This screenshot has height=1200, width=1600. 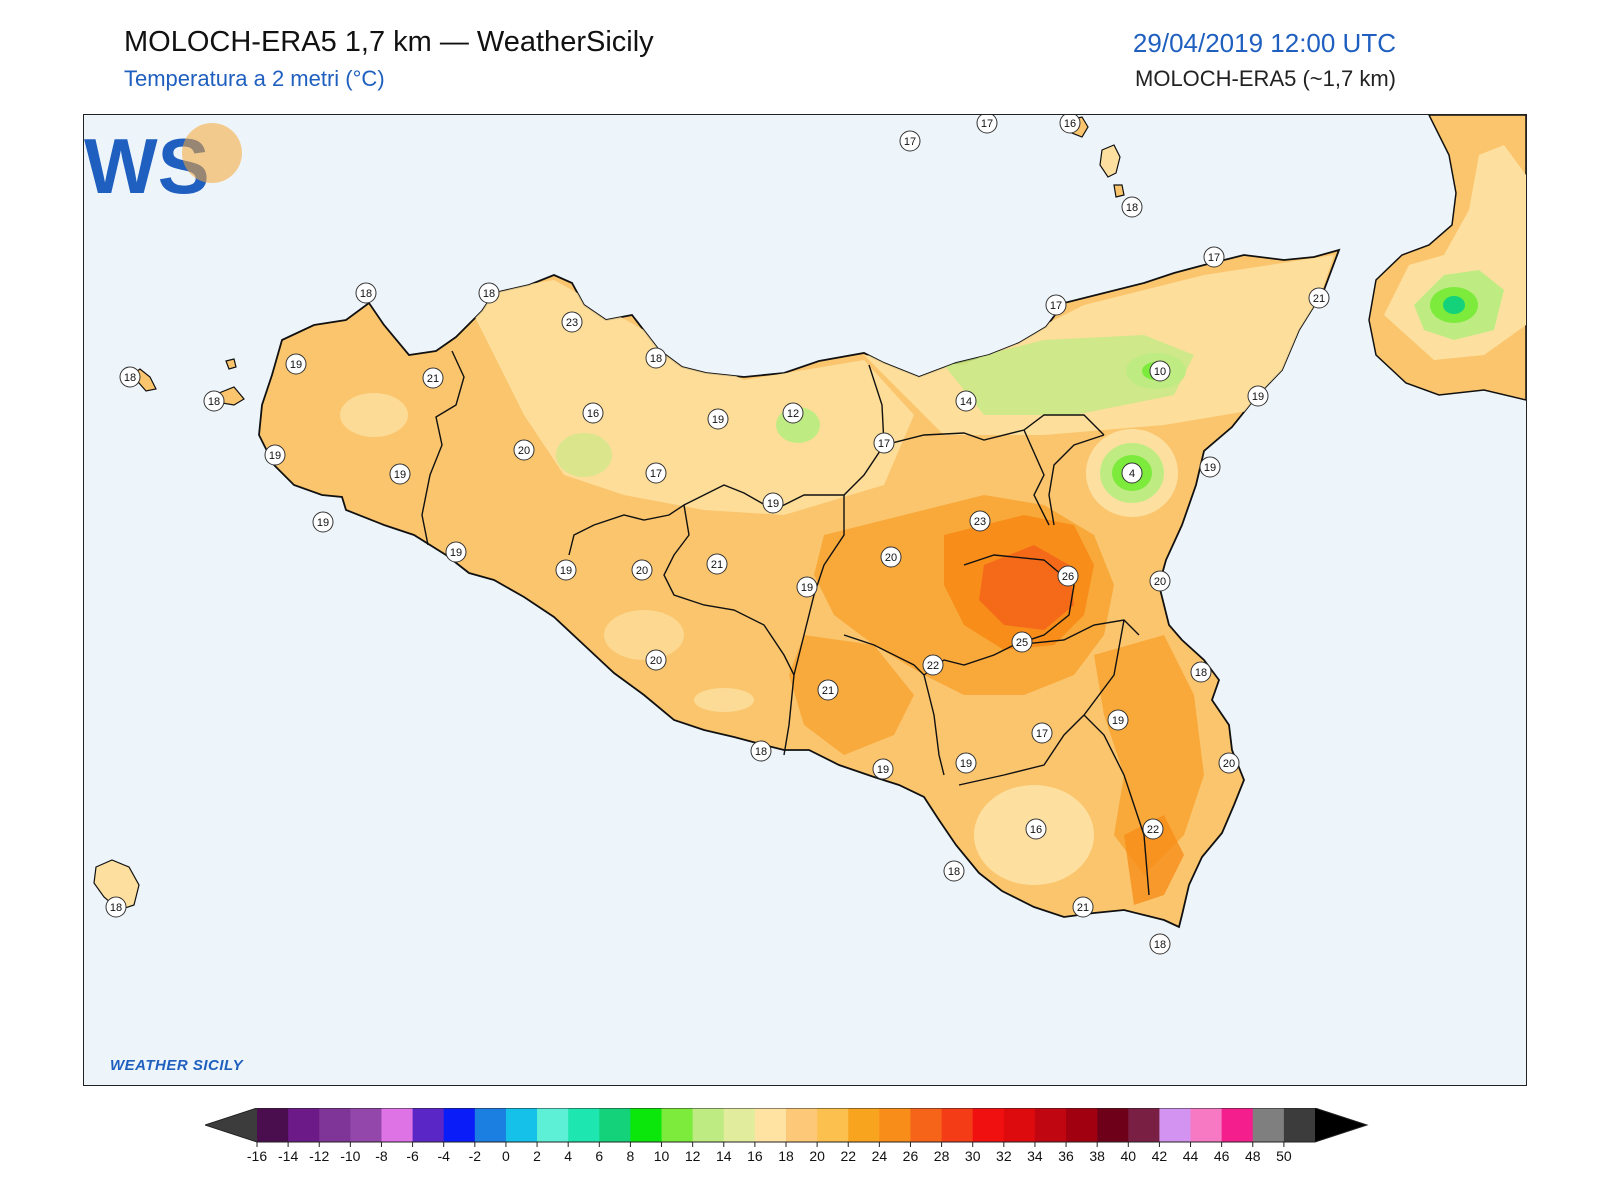 I want to click on colorbar-tick-label: 12, so click(x=693, y=1156).